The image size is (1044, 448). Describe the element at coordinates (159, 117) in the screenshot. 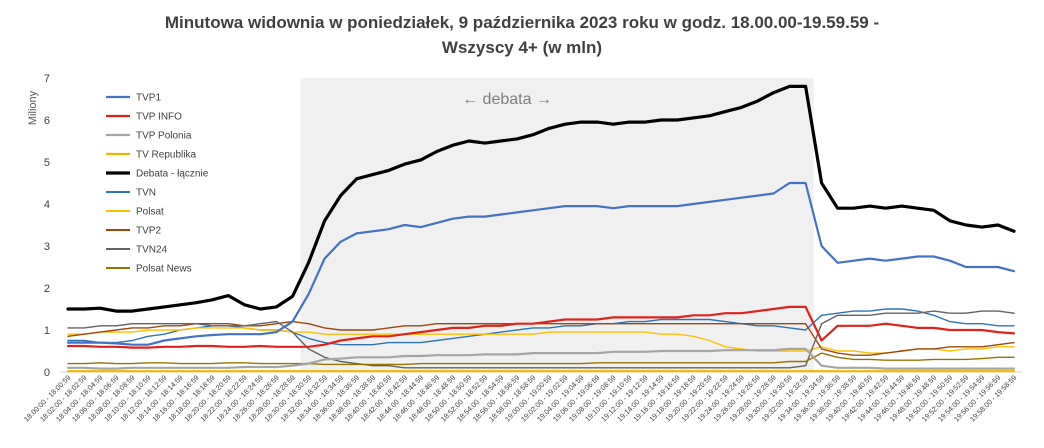

I see `legend-entry: TVP INFO` at that location.